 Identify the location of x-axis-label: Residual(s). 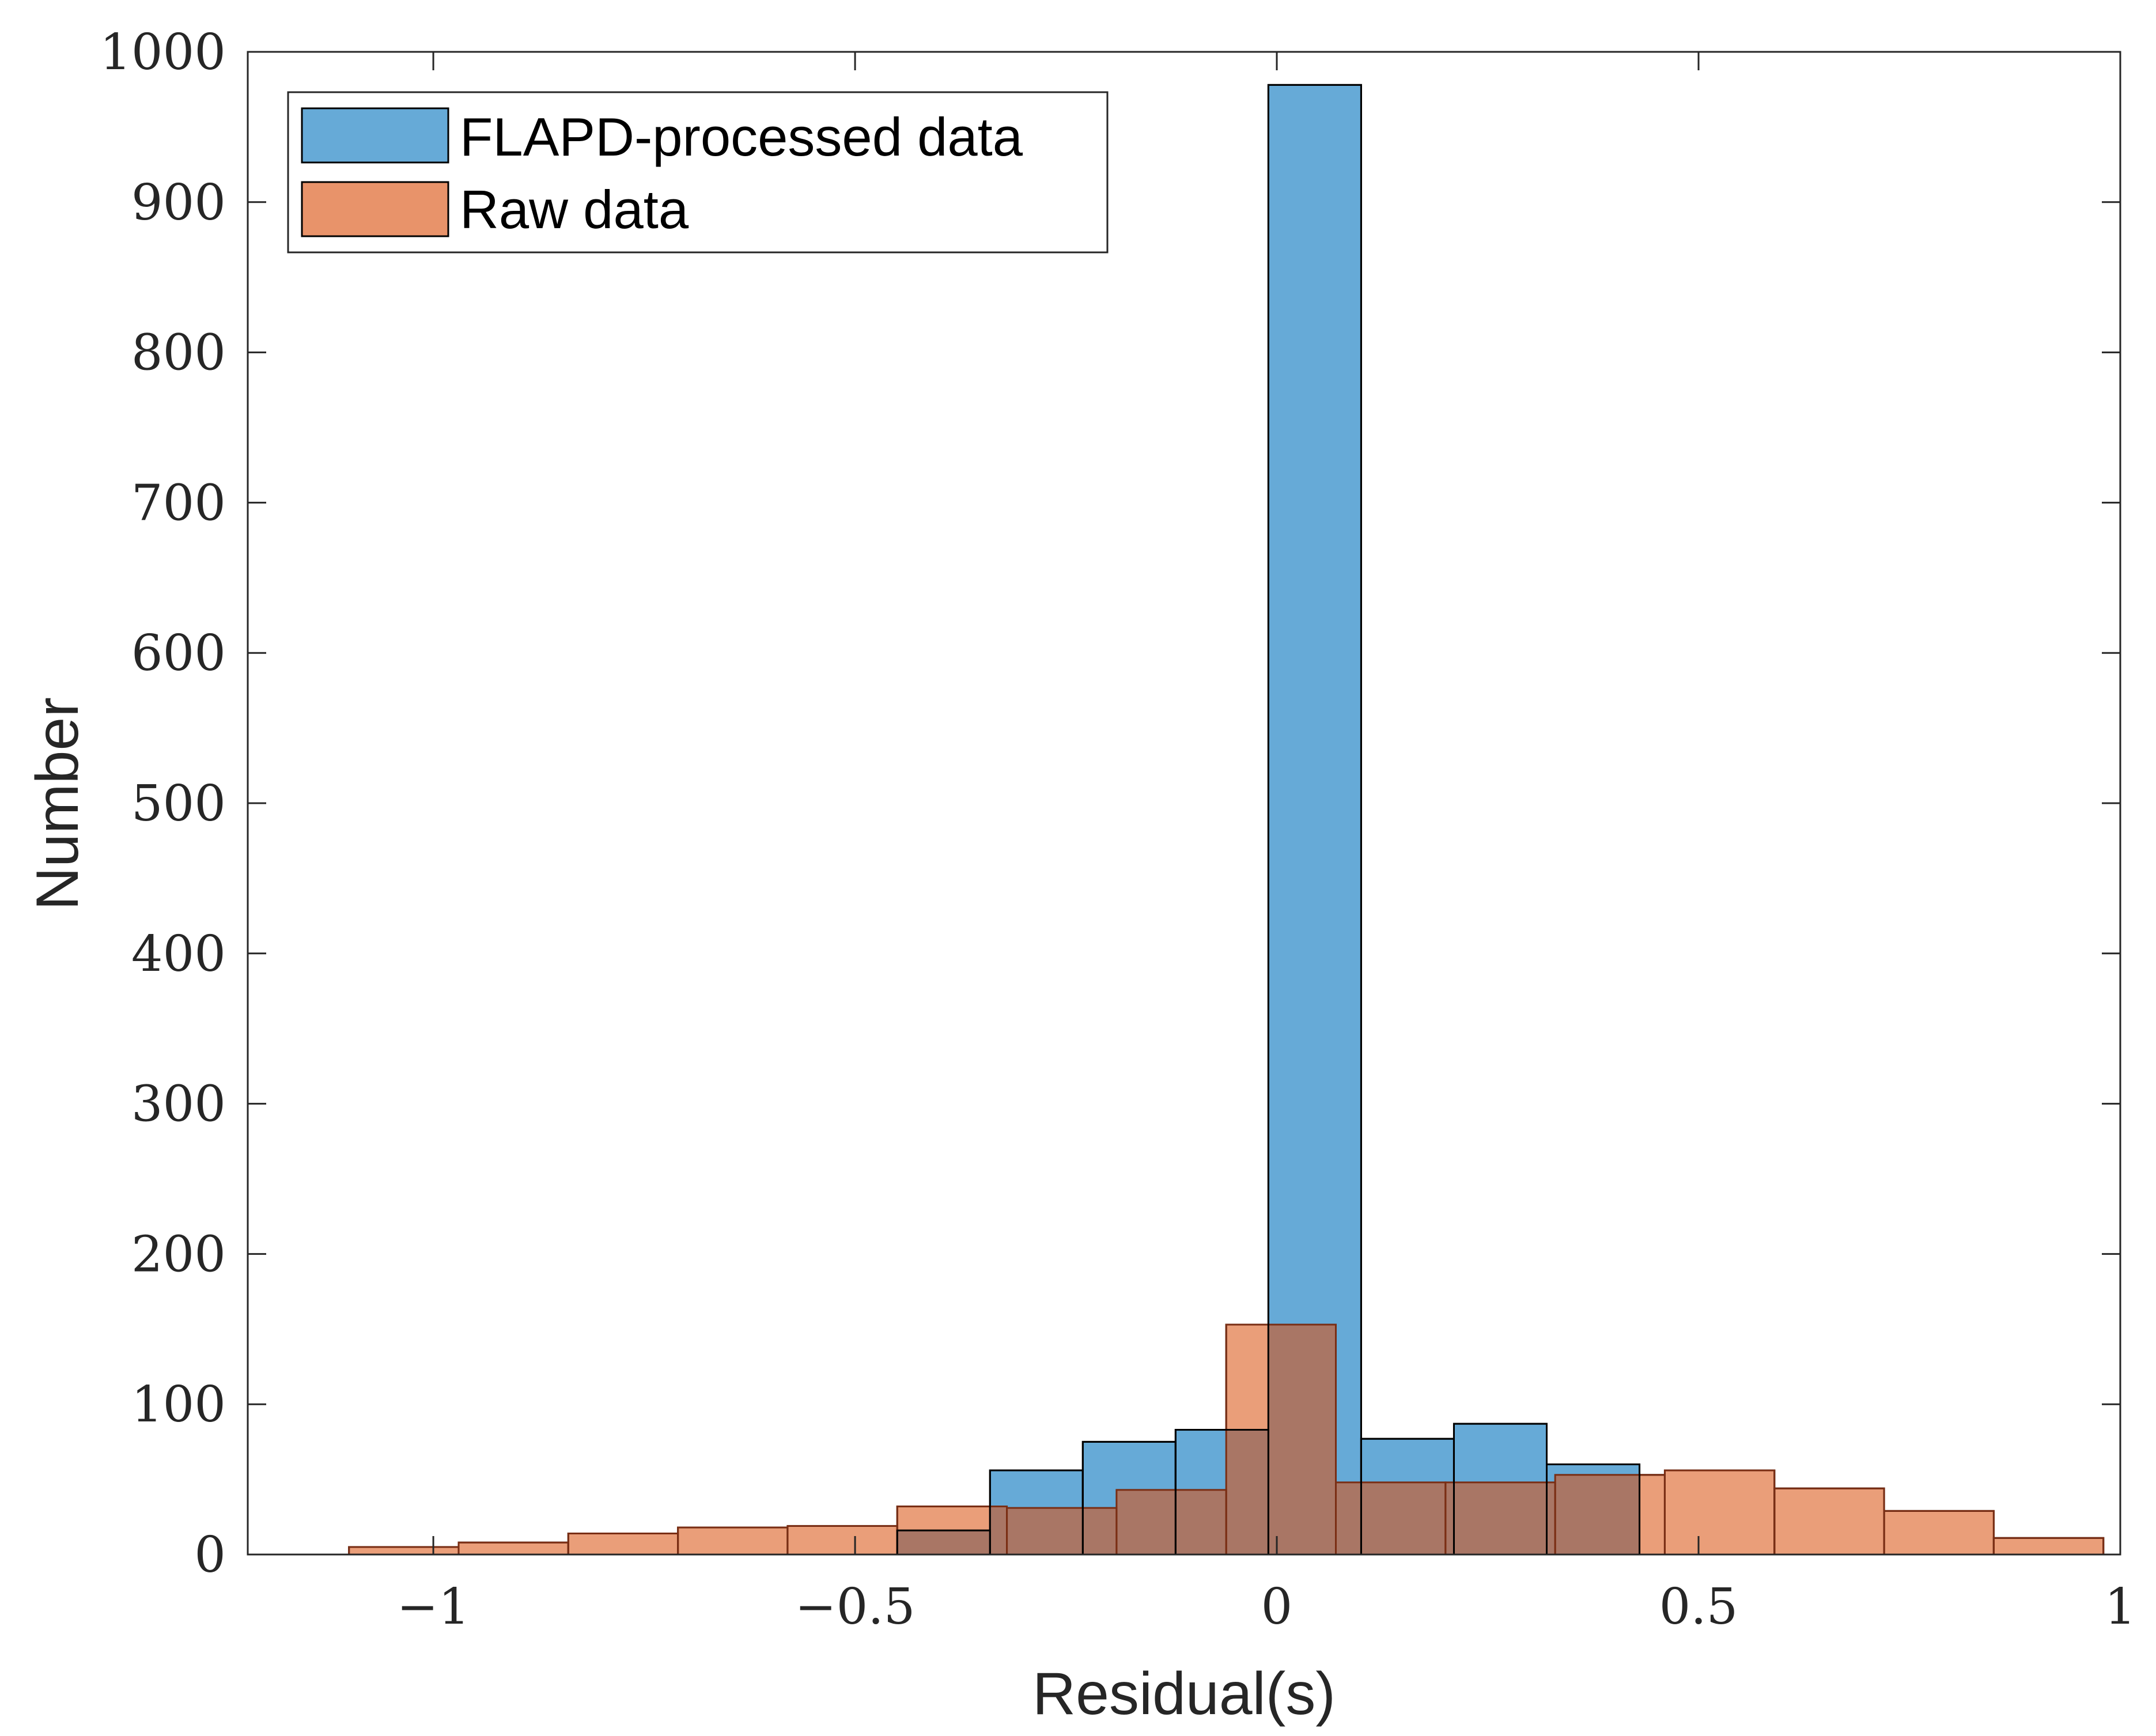
(1184, 1694).